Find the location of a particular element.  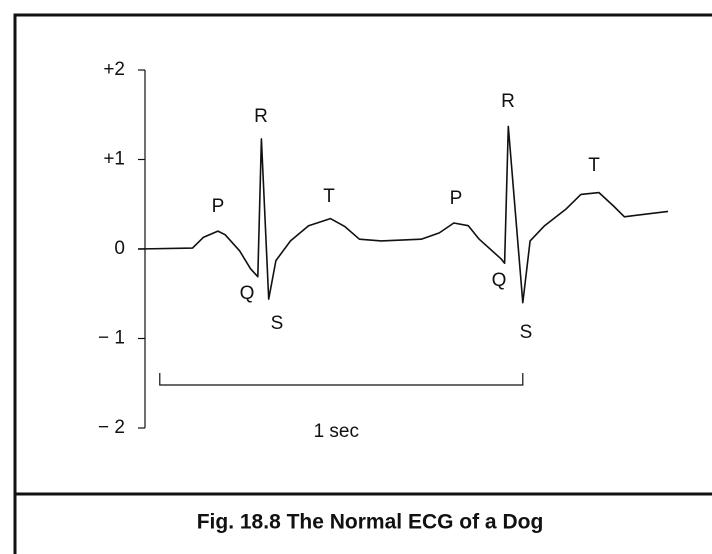

y-tick-label: 0 is located at coordinates (119, 248).